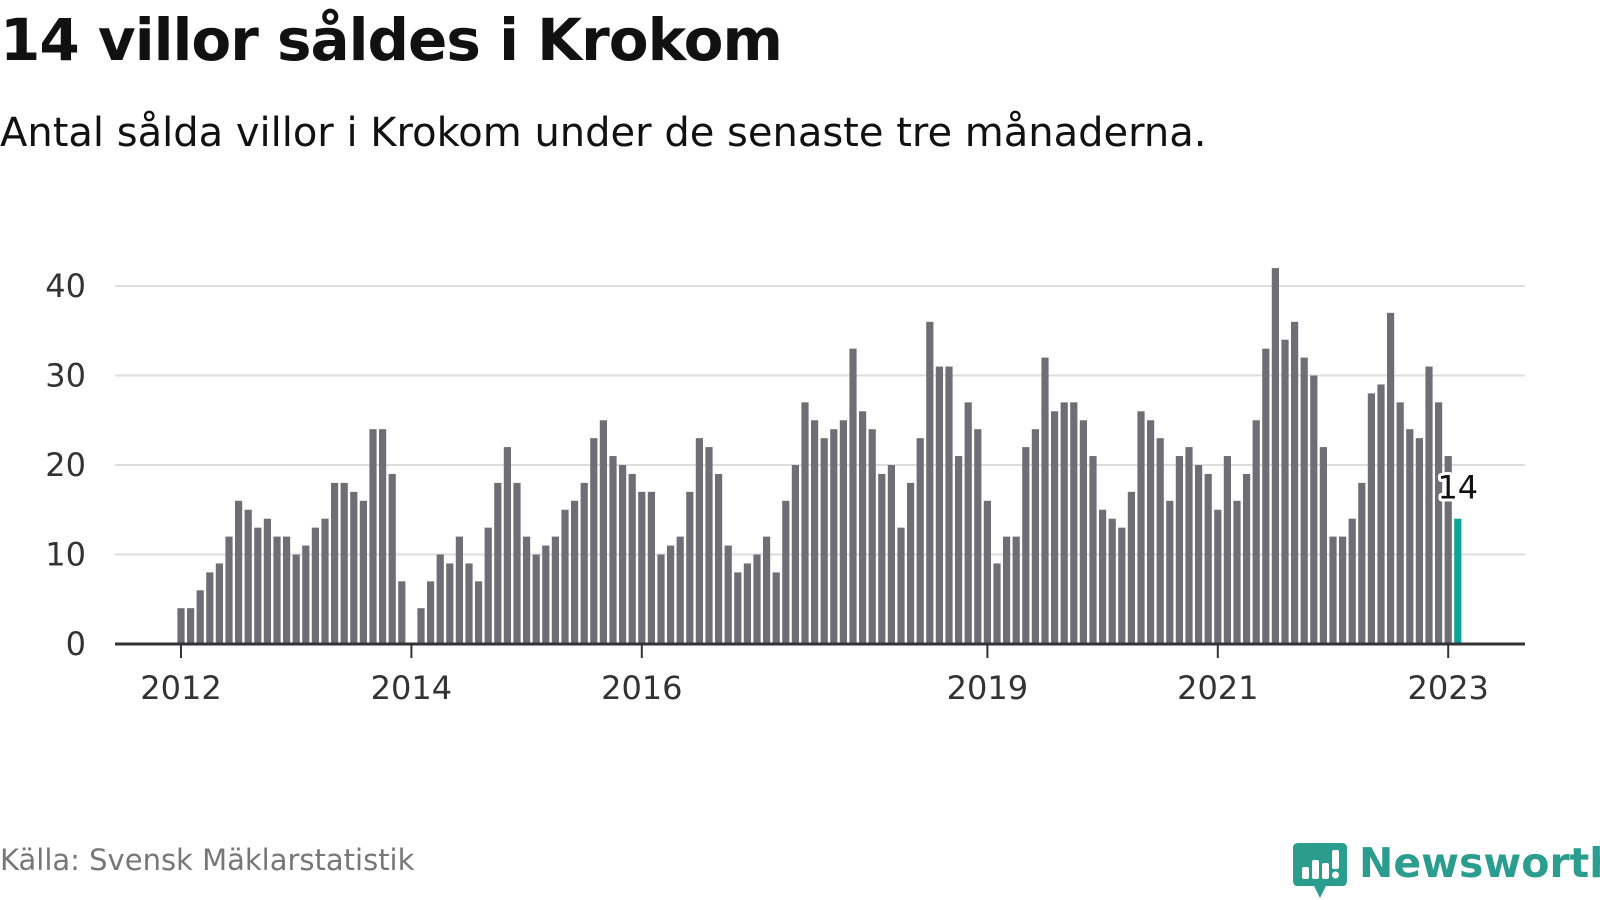 This screenshot has height=900, width=1600. I want to click on x-tick-label: 2012, so click(180, 688).